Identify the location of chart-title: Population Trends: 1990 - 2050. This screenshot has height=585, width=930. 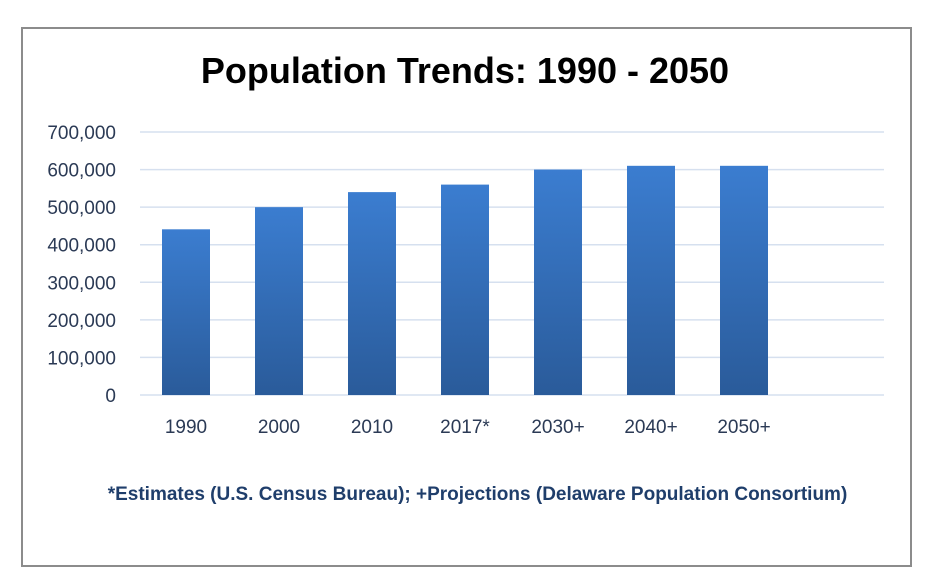
(465, 70).